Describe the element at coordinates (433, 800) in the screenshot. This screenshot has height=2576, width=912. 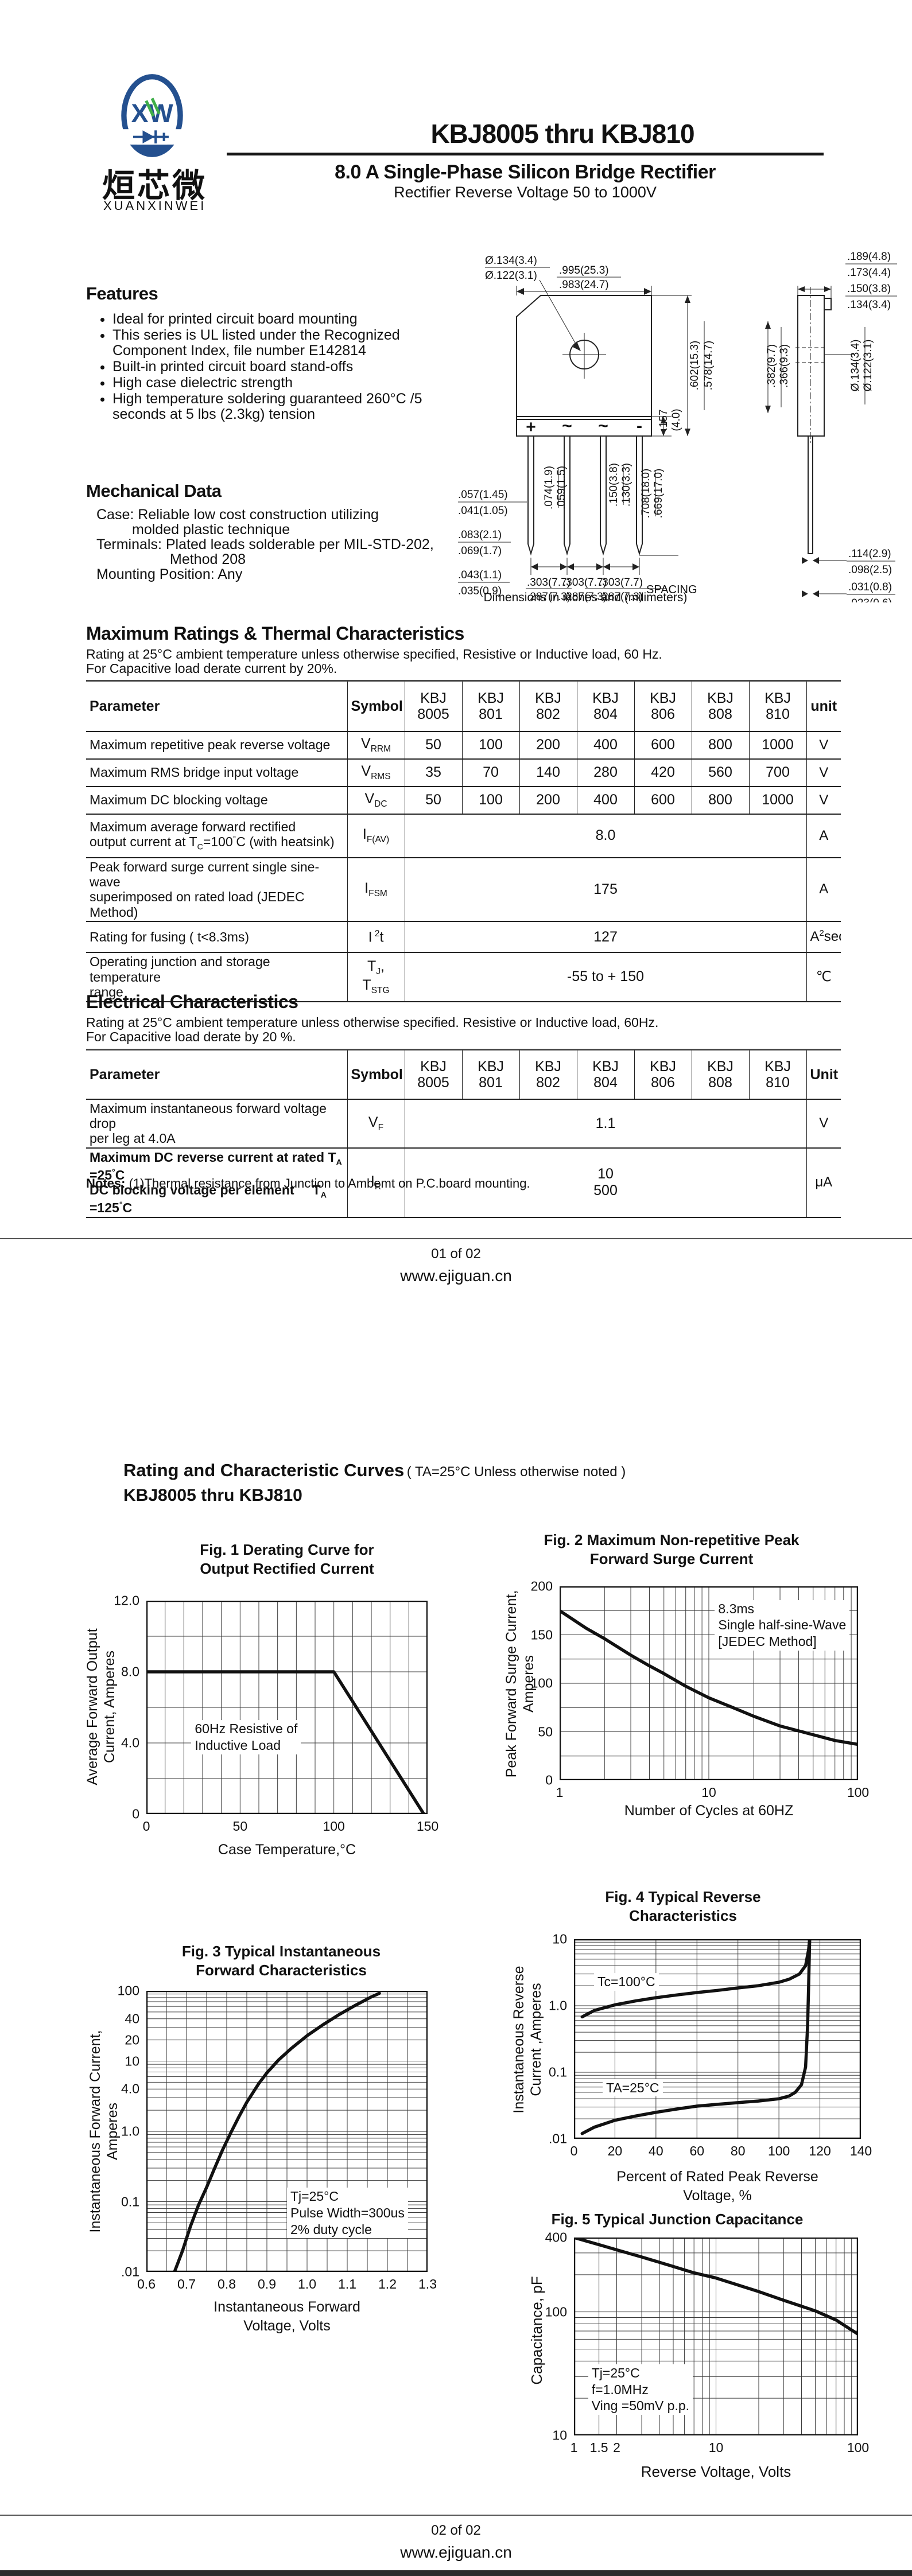
I see `value-cell: 50` at that location.